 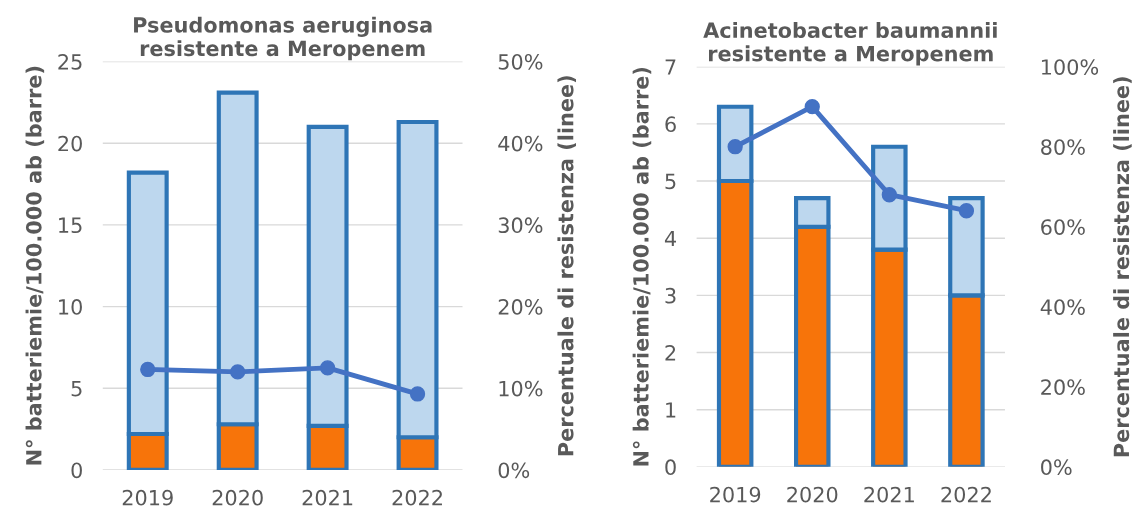 What do you see at coordinates (1063, 147) in the screenshot?
I see `y2-tick-label: 80%` at bounding box center [1063, 147].